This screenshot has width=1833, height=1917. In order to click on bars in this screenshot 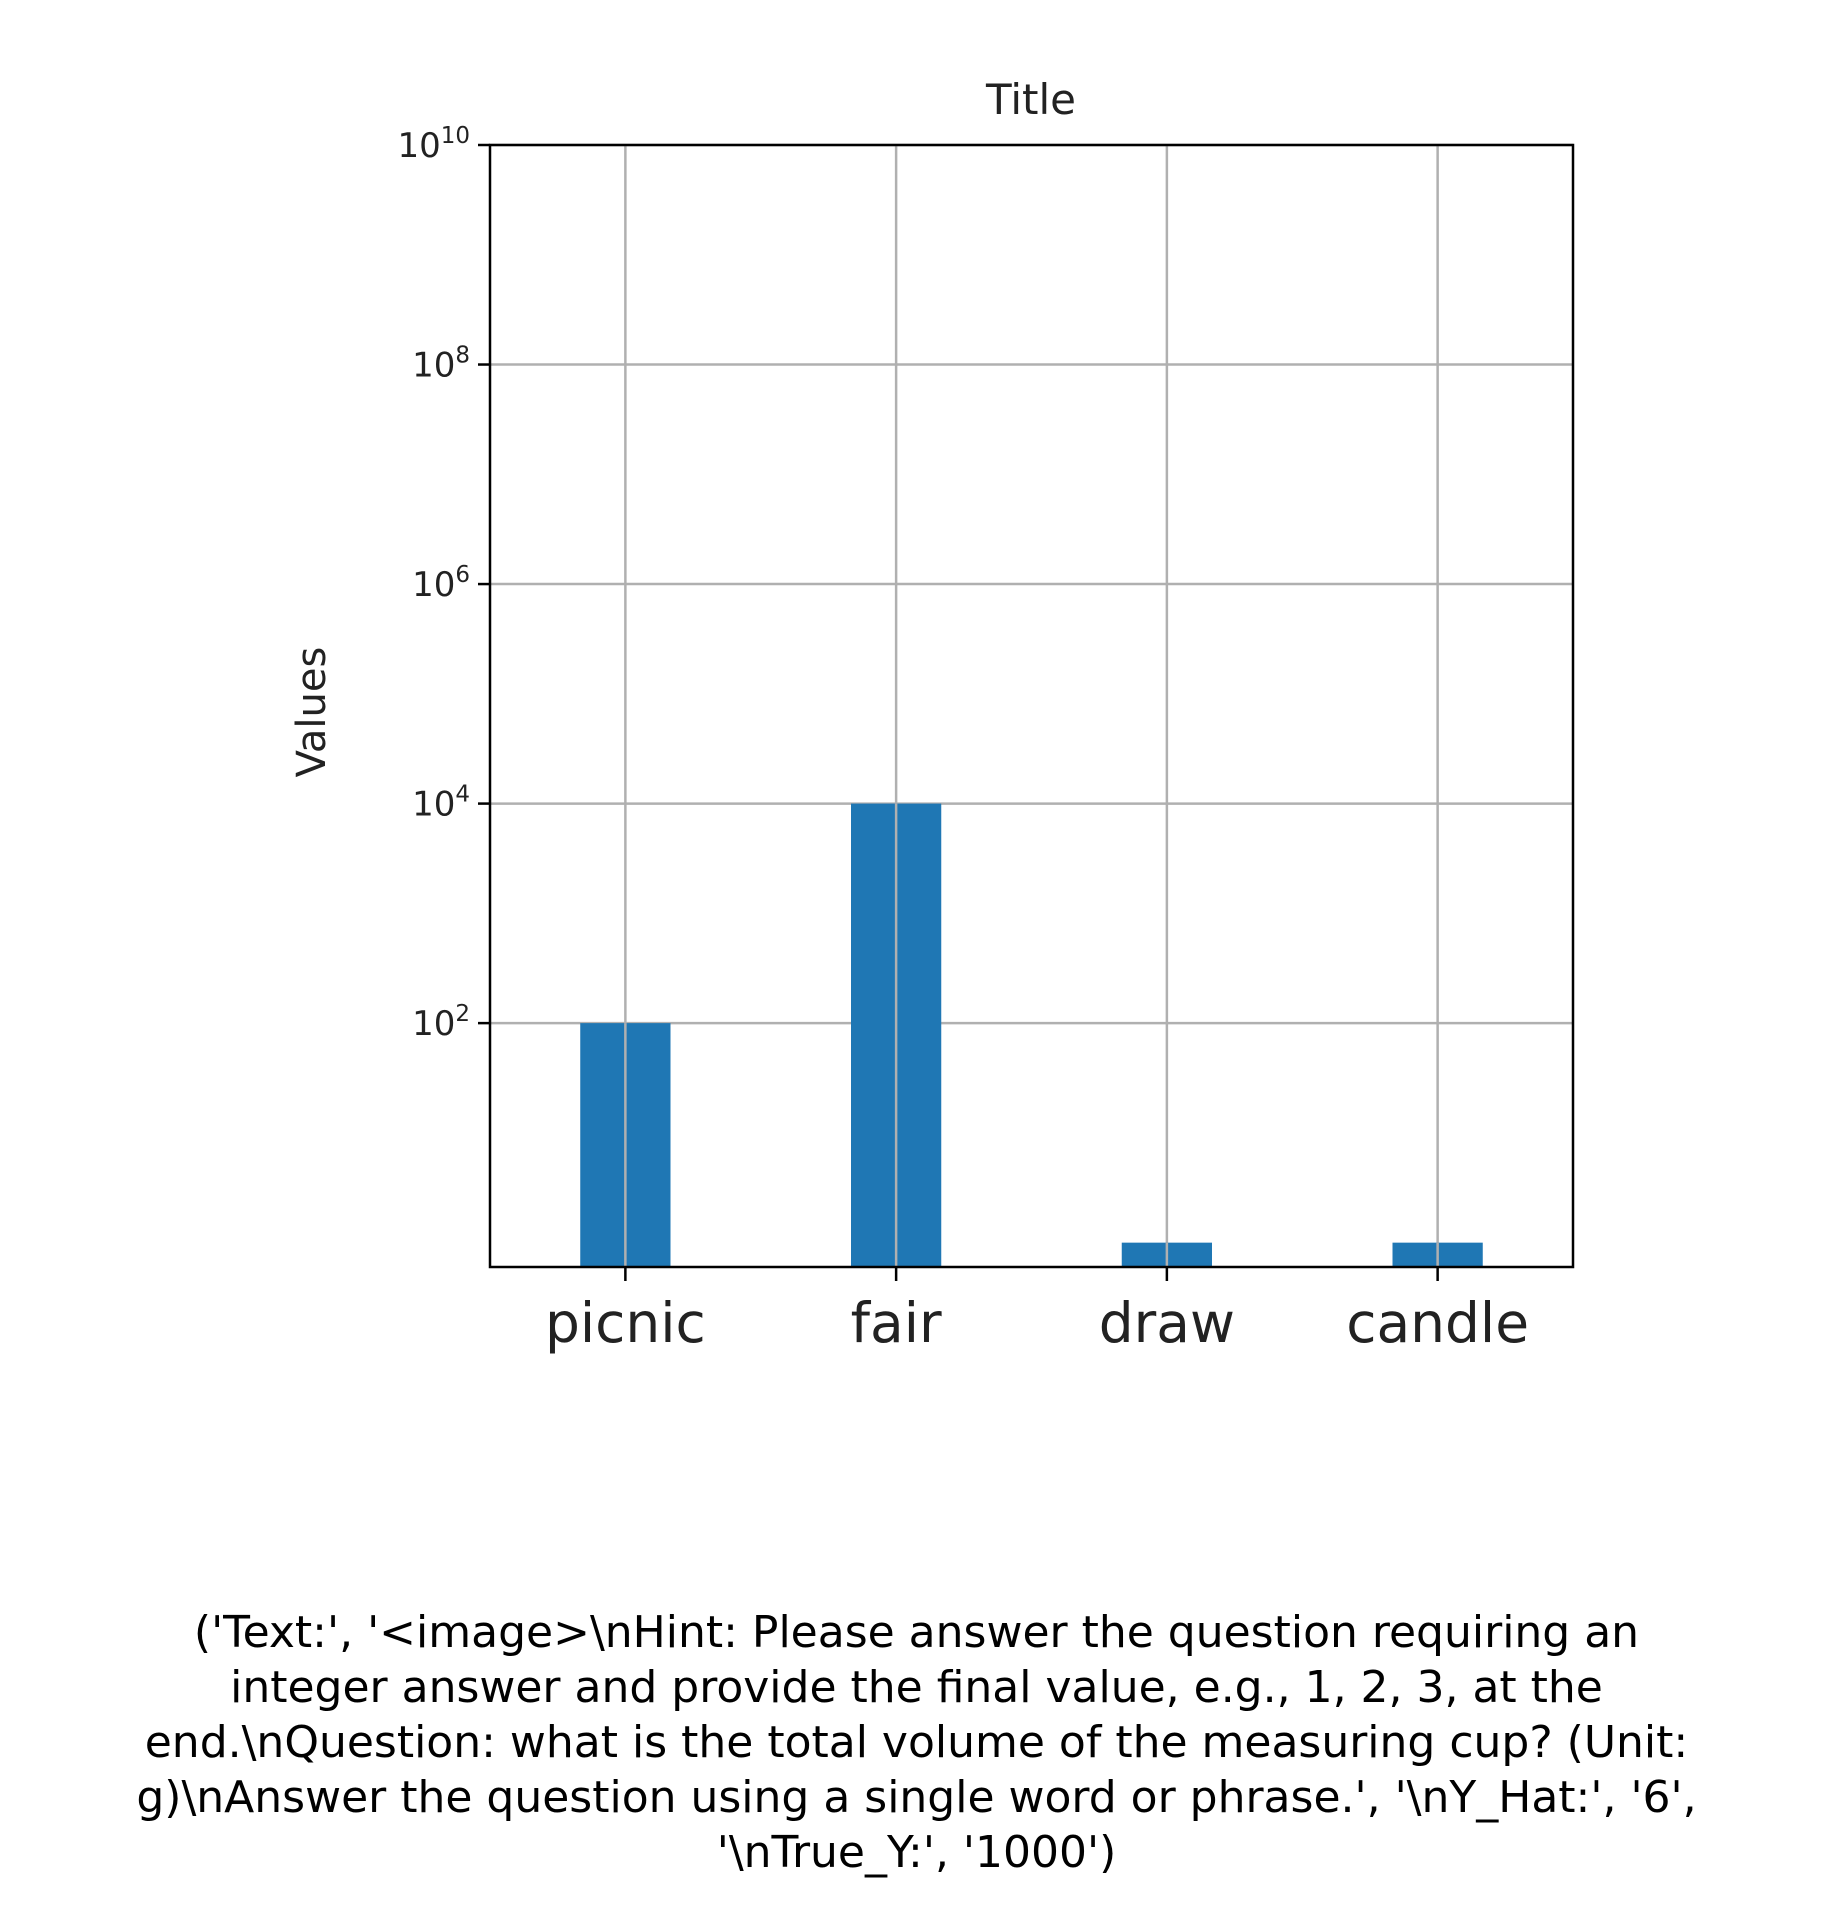, I will do `click(1031, 1035)`.